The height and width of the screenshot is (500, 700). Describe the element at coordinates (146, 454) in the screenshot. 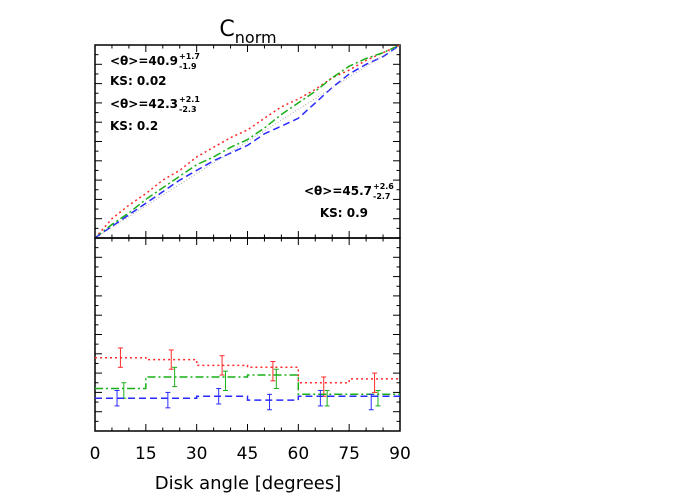

I see `x-tick-label: 15` at that location.